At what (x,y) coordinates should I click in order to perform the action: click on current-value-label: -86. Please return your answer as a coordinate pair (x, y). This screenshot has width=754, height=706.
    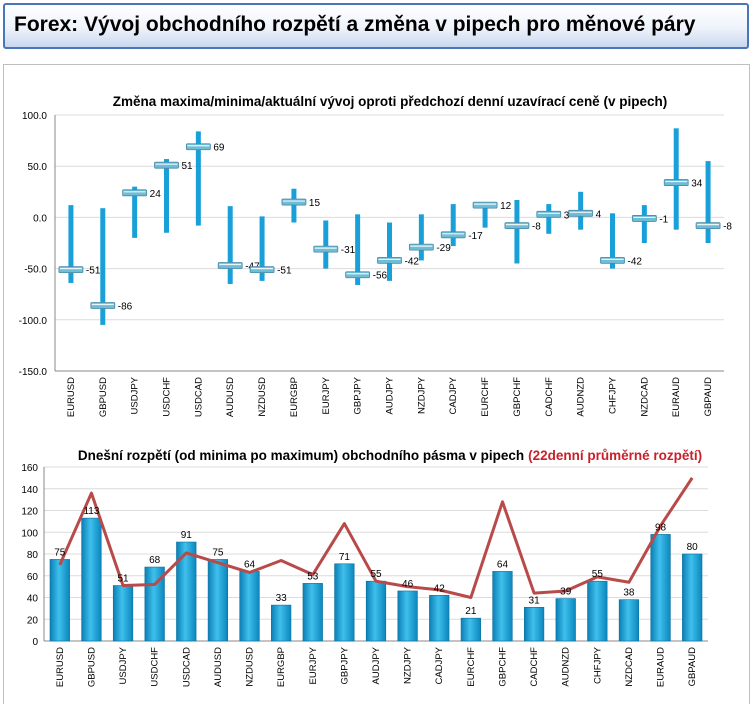
    Looking at the image, I should click on (125, 306).